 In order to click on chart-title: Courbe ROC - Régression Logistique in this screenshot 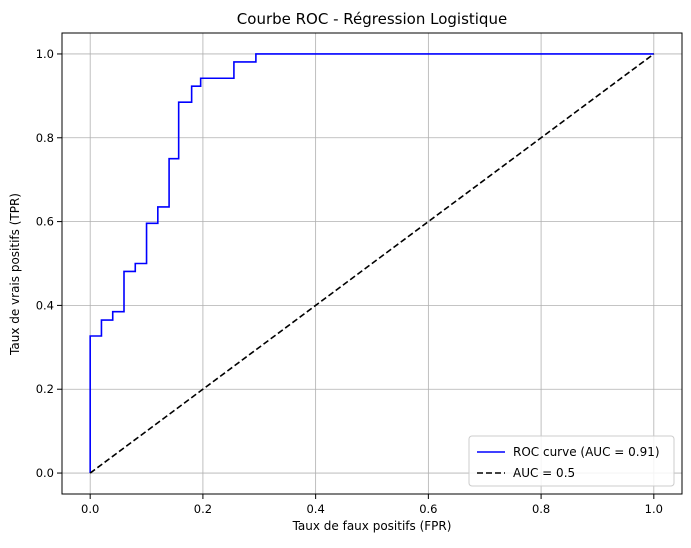, I will do `click(372, 19)`.